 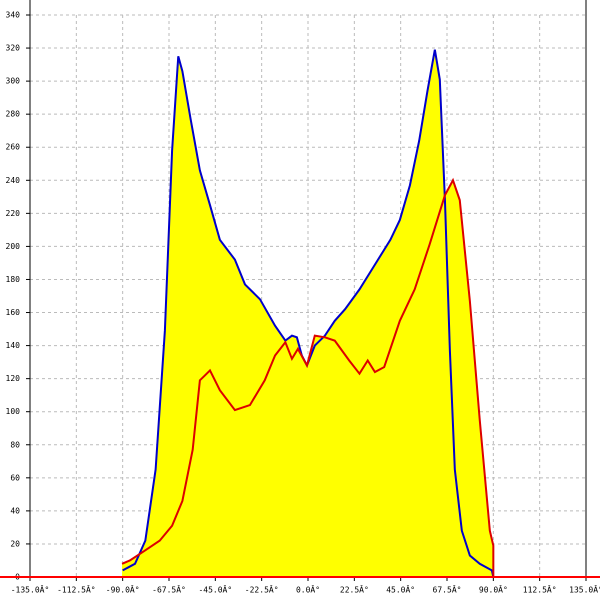 What do you see at coordinates (13, 15) in the screenshot?
I see `y-tick-label: 340` at bounding box center [13, 15].